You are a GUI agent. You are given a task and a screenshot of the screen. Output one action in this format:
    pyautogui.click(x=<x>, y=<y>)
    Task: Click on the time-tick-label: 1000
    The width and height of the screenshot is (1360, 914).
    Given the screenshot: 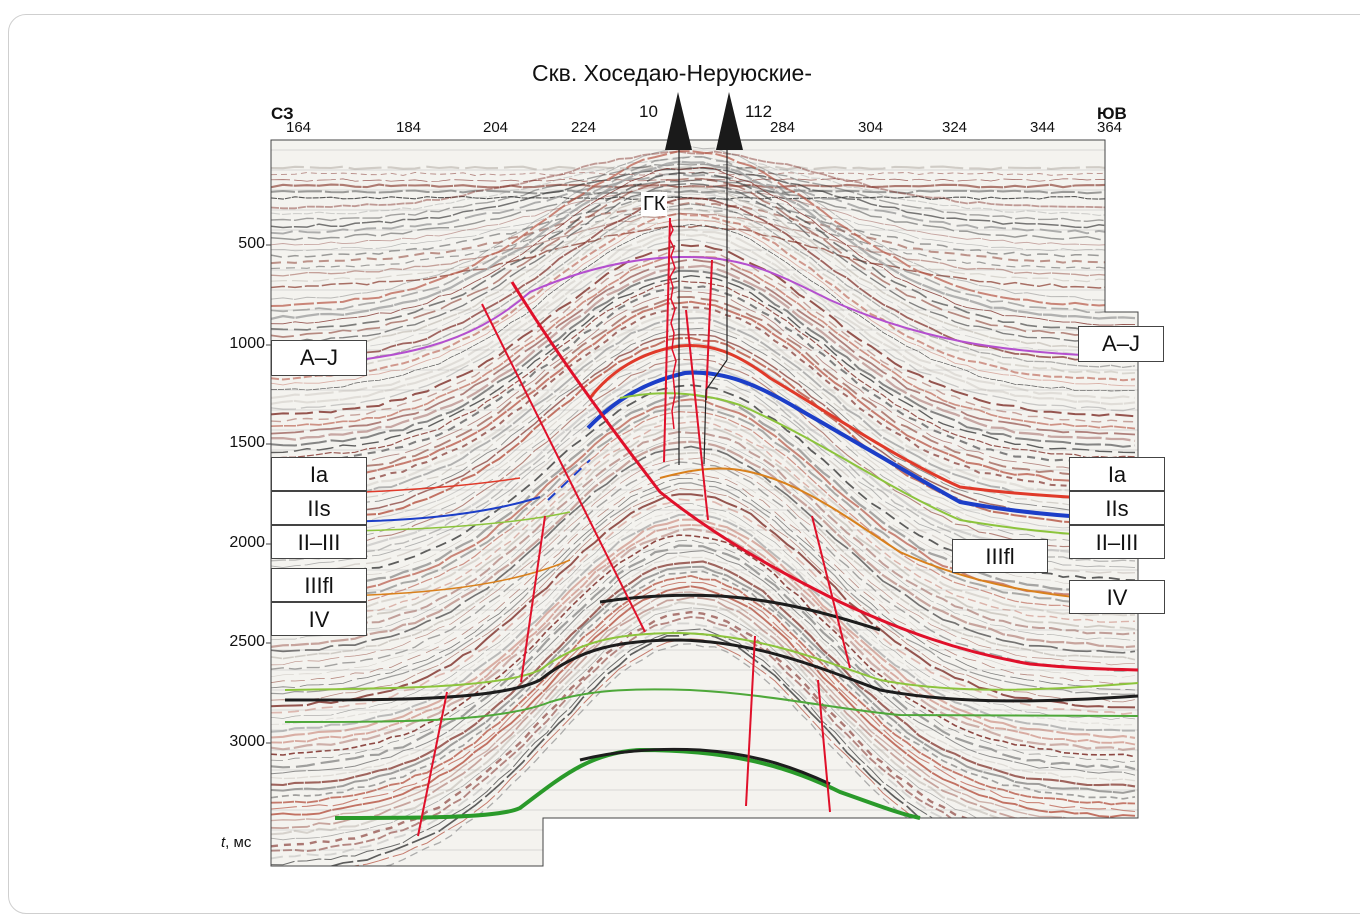 What is the action you would take?
    pyautogui.click(x=247, y=343)
    